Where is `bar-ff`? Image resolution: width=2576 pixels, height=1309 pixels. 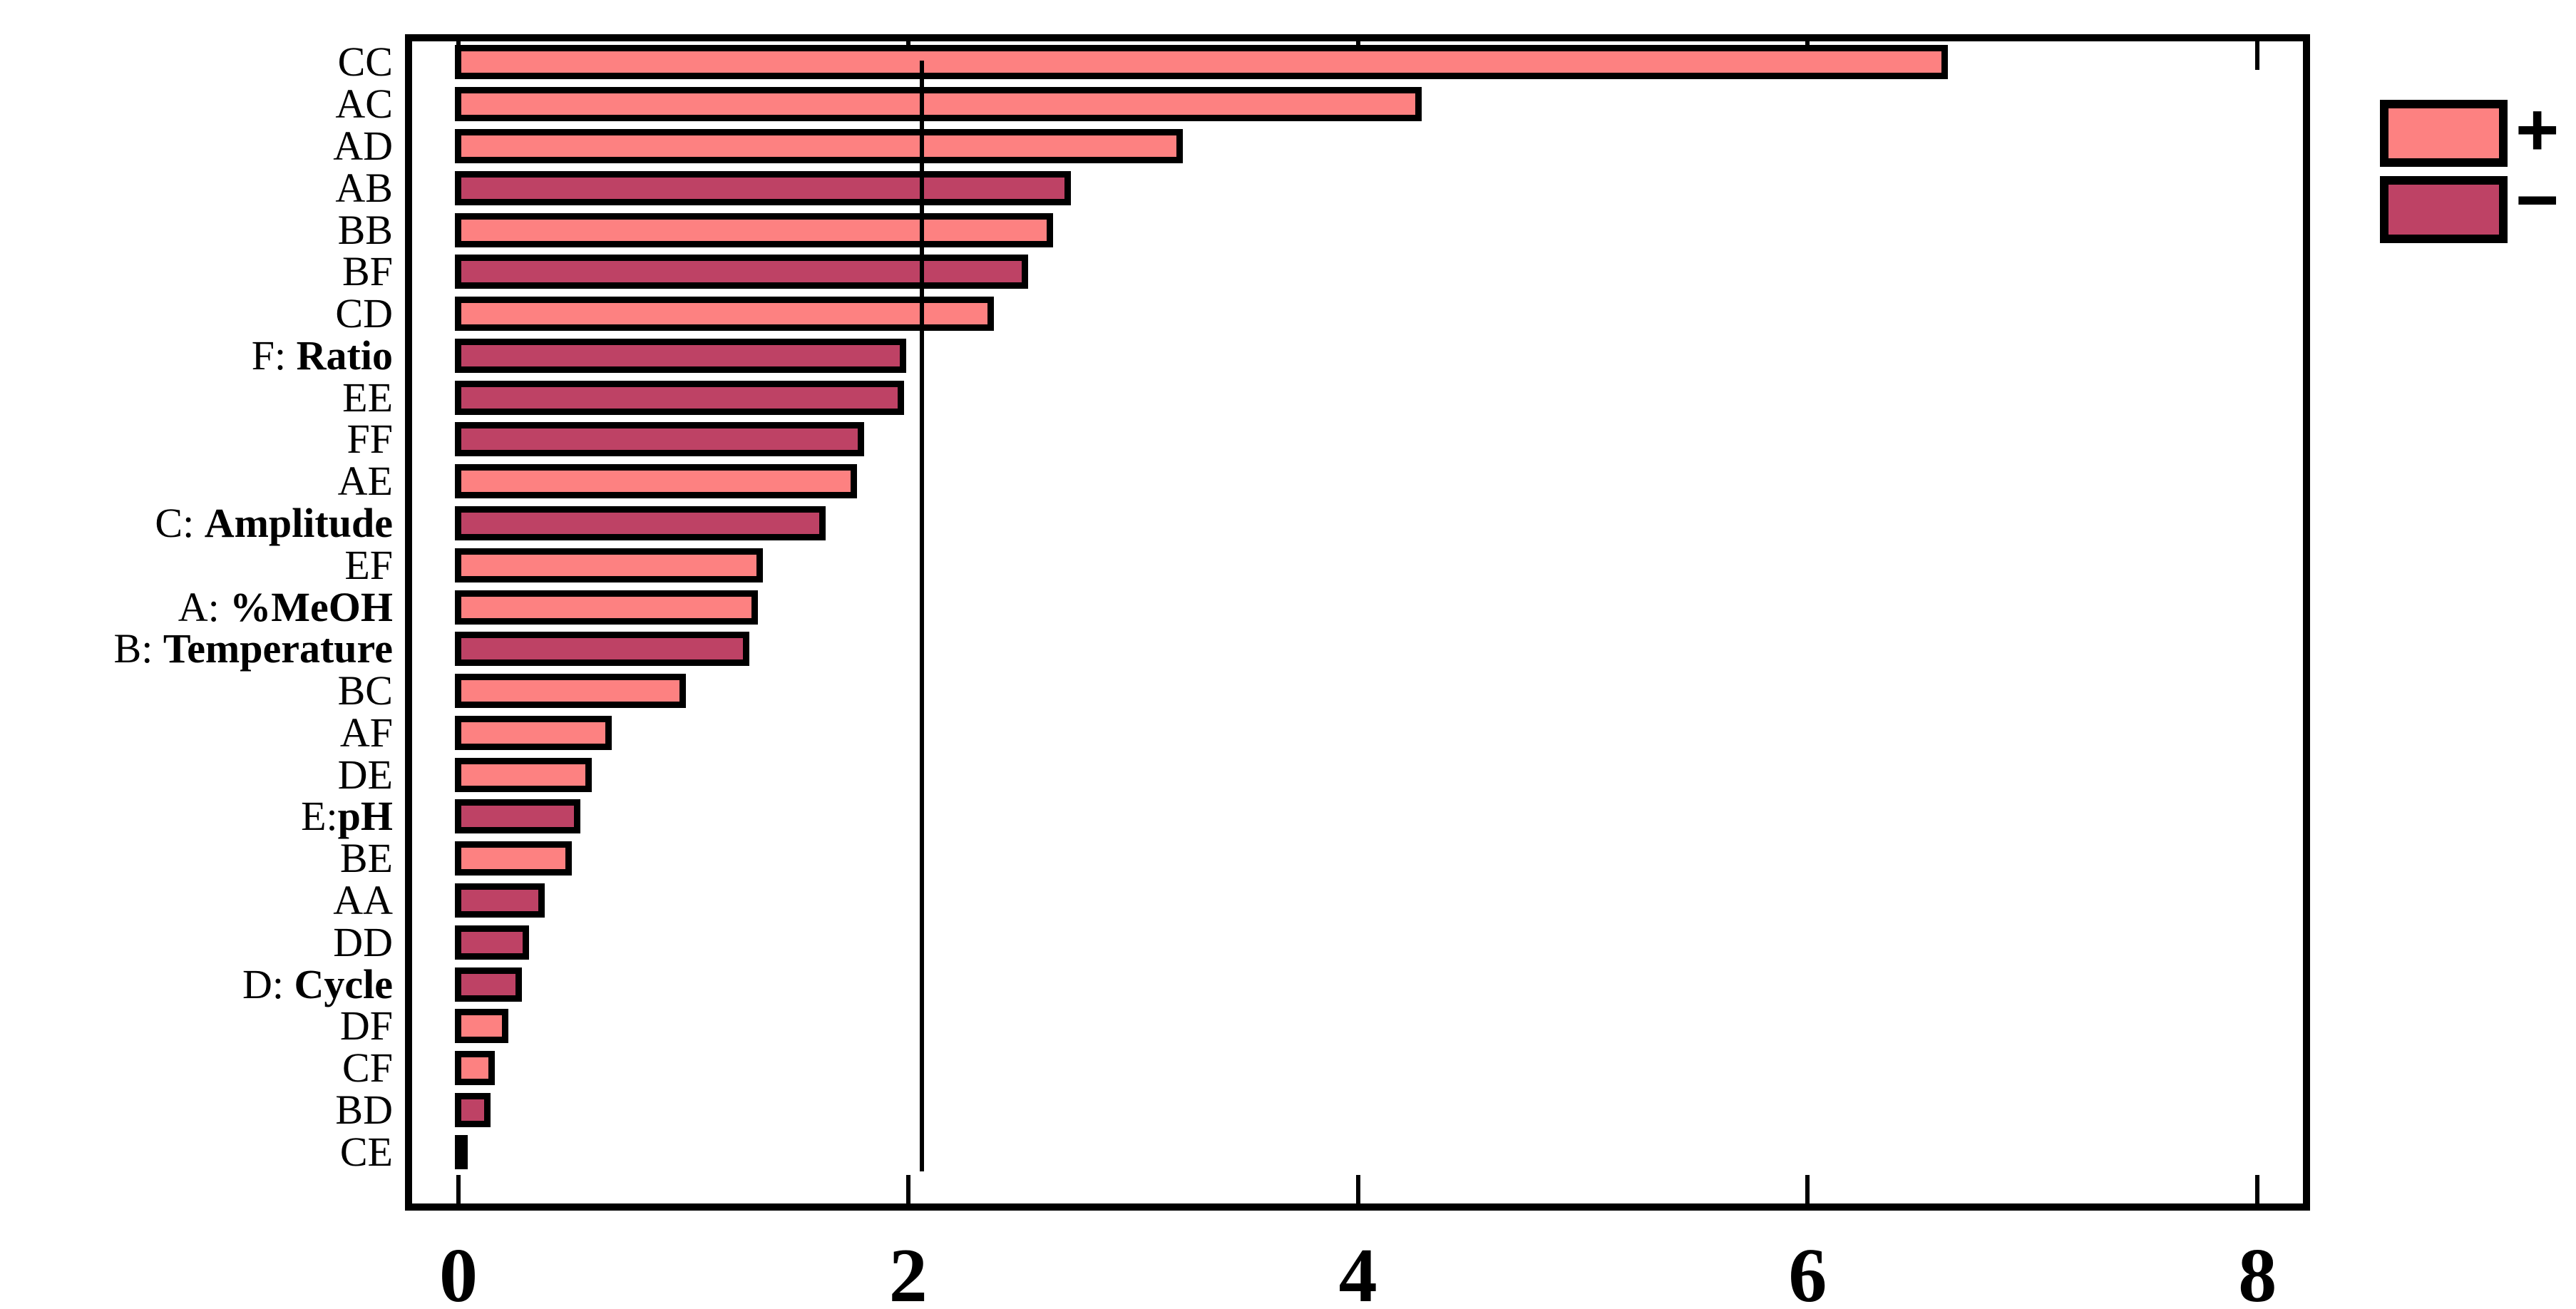 bar-ff is located at coordinates (659, 439).